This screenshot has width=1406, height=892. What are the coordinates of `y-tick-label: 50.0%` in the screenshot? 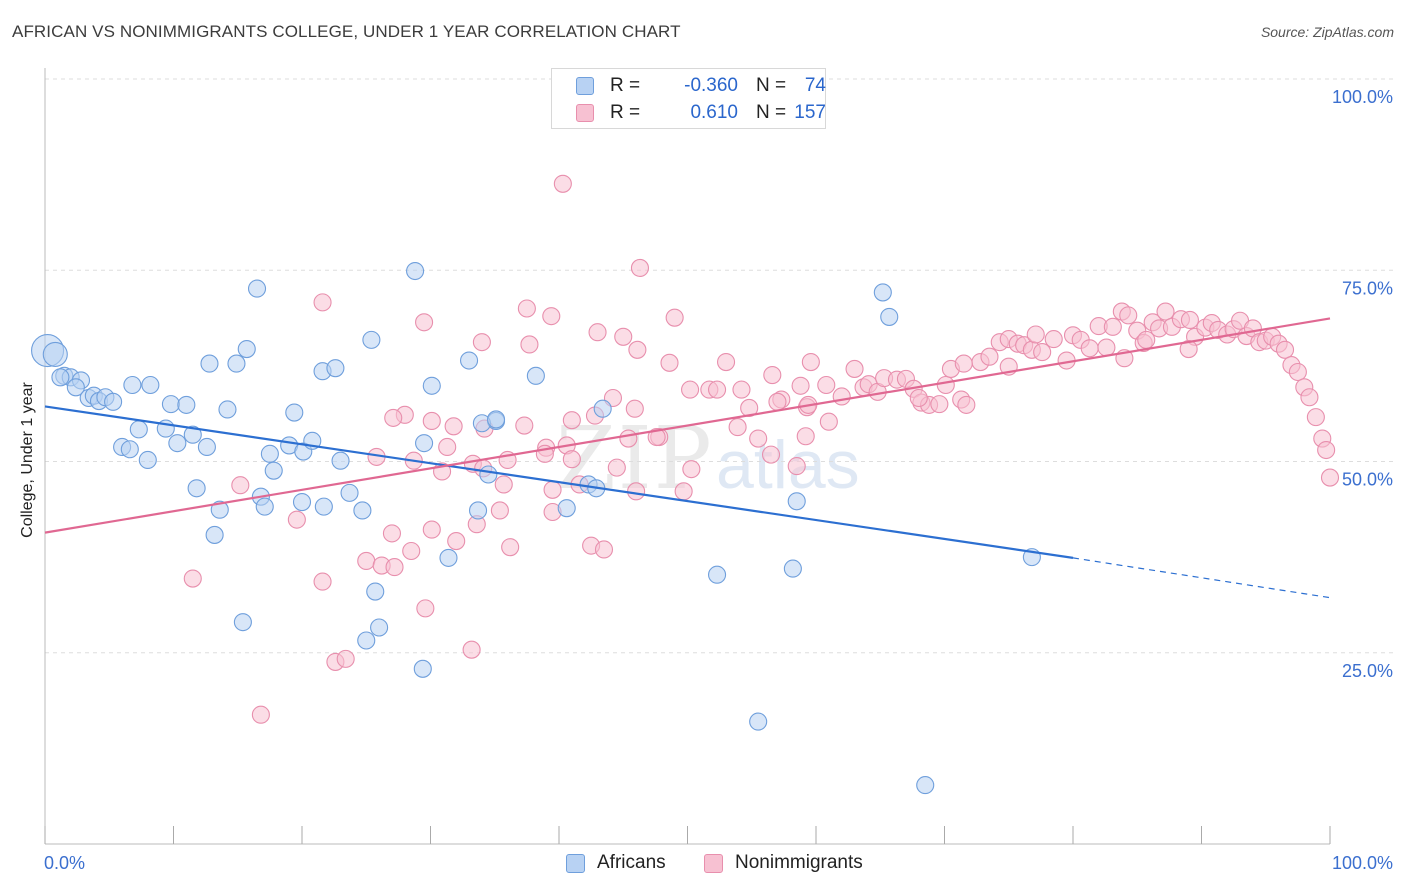 It's located at (1367, 480).